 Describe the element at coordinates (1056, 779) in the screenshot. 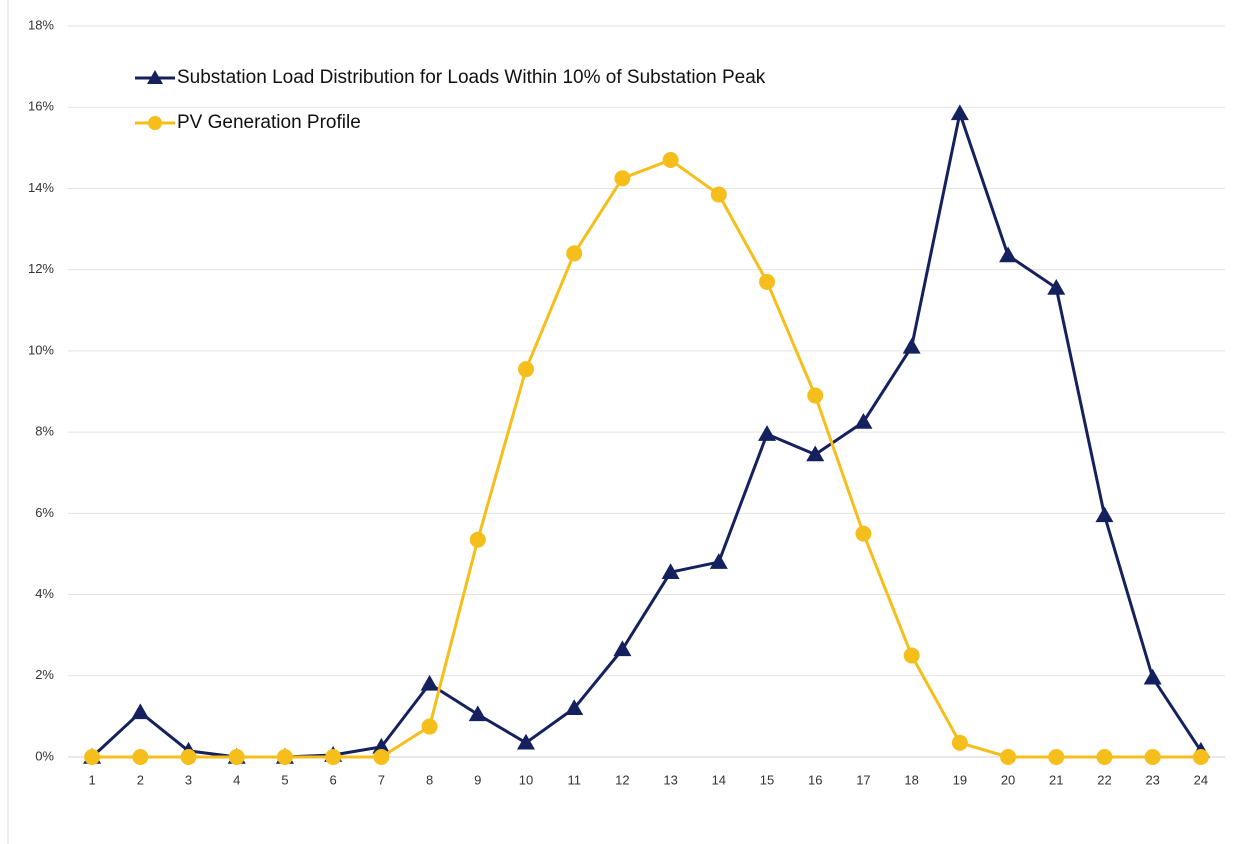

I see `x-tick-label: 21` at that location.